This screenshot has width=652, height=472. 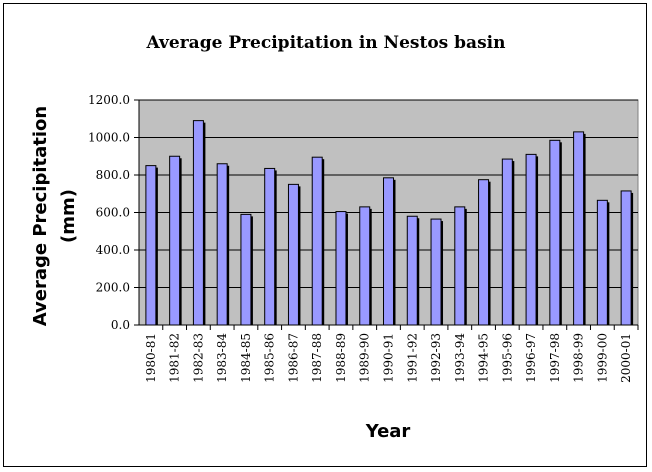 I want to click on y-tick-label: 0.0, so click(x=120, y=325).